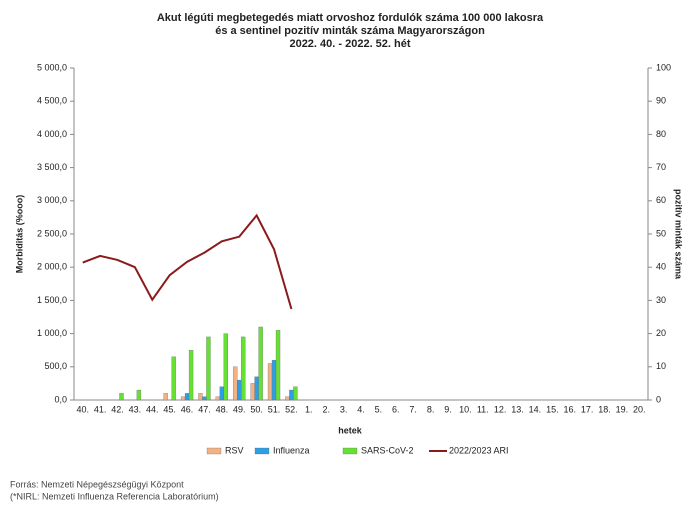  I want to click on legend-label: SARS-CoV-2, so click(387, 450).